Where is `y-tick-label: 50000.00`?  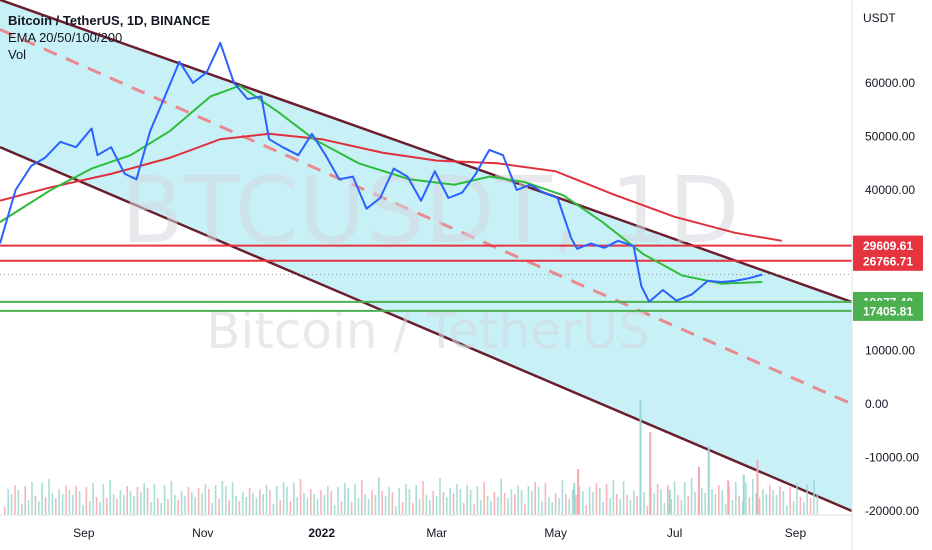 y-tick-label: 50000.00 is located at coordinates (890, 137).